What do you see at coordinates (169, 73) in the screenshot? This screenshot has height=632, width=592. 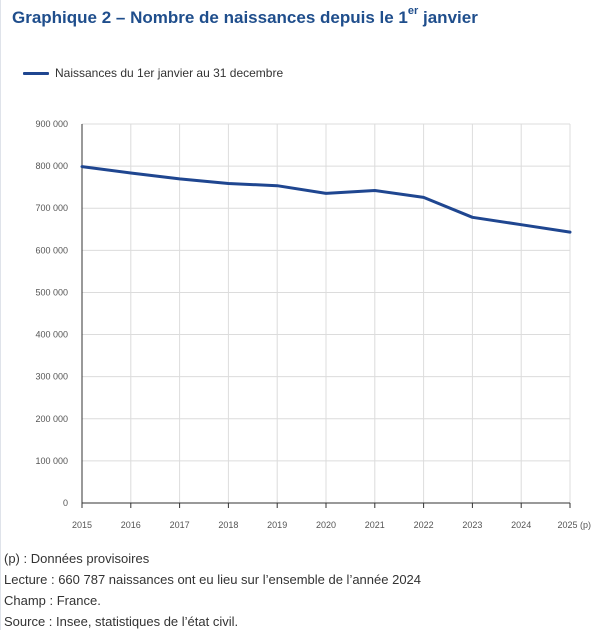 I see `legend-label: Naissances du 1er janvier au 31 decembre` at bounding box center [169, 73].